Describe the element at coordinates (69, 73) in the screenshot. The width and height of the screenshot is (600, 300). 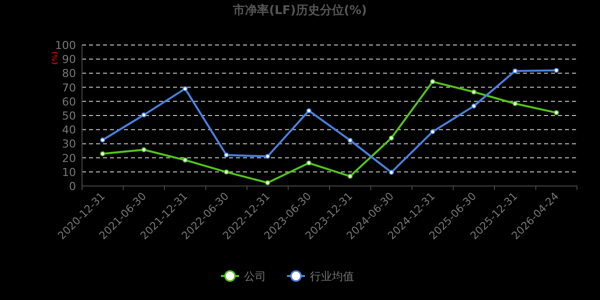
I see `y-tick-label: 80` at that location.